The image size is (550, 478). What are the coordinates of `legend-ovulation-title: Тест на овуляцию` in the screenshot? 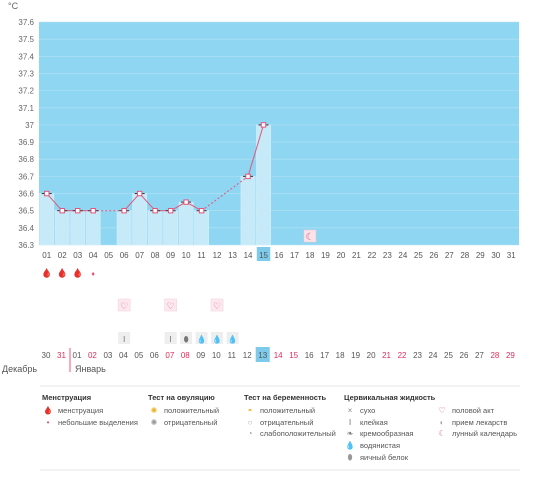 It's located at (181, 397).